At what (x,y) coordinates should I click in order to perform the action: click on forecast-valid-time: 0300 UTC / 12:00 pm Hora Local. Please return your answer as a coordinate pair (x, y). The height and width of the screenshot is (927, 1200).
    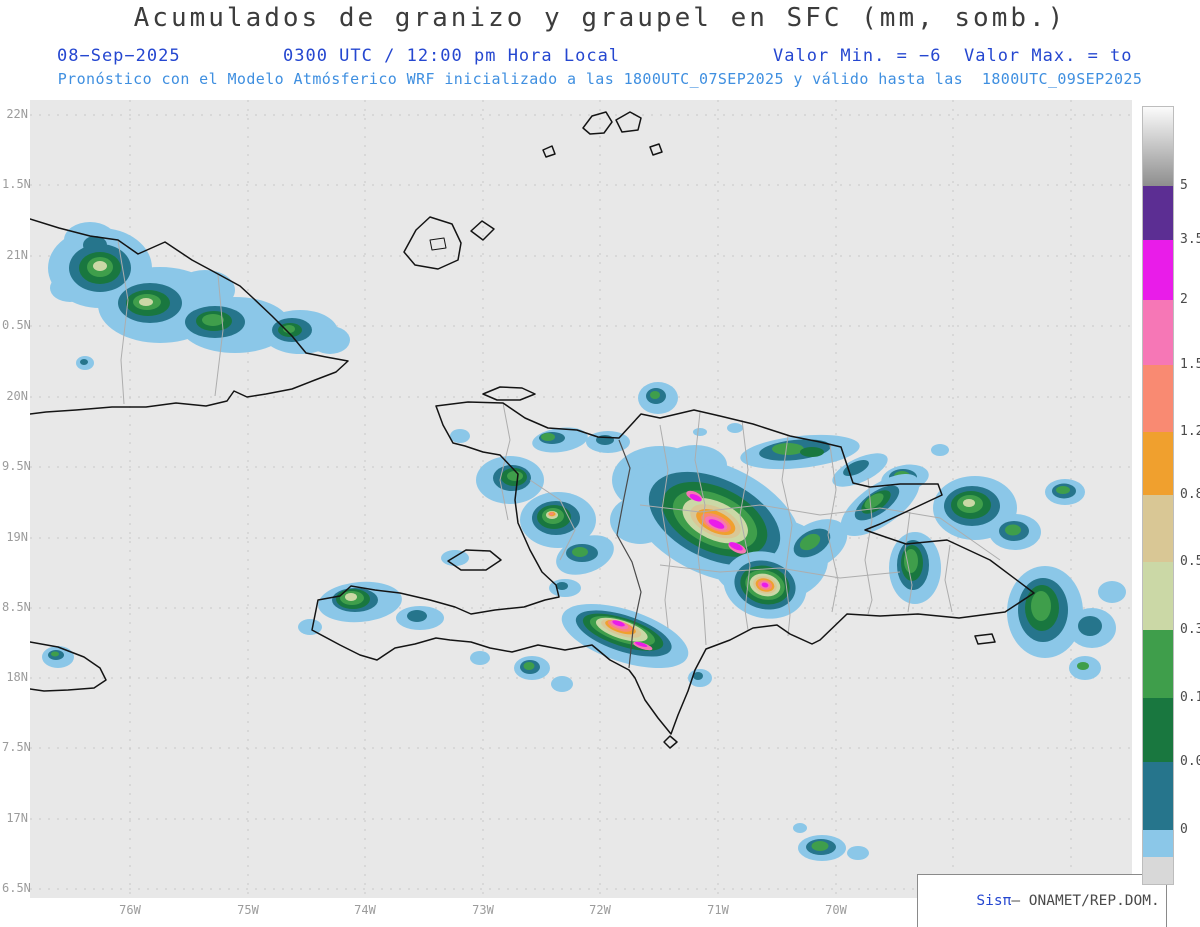
    Looking at the image, I should click on (452, 56).